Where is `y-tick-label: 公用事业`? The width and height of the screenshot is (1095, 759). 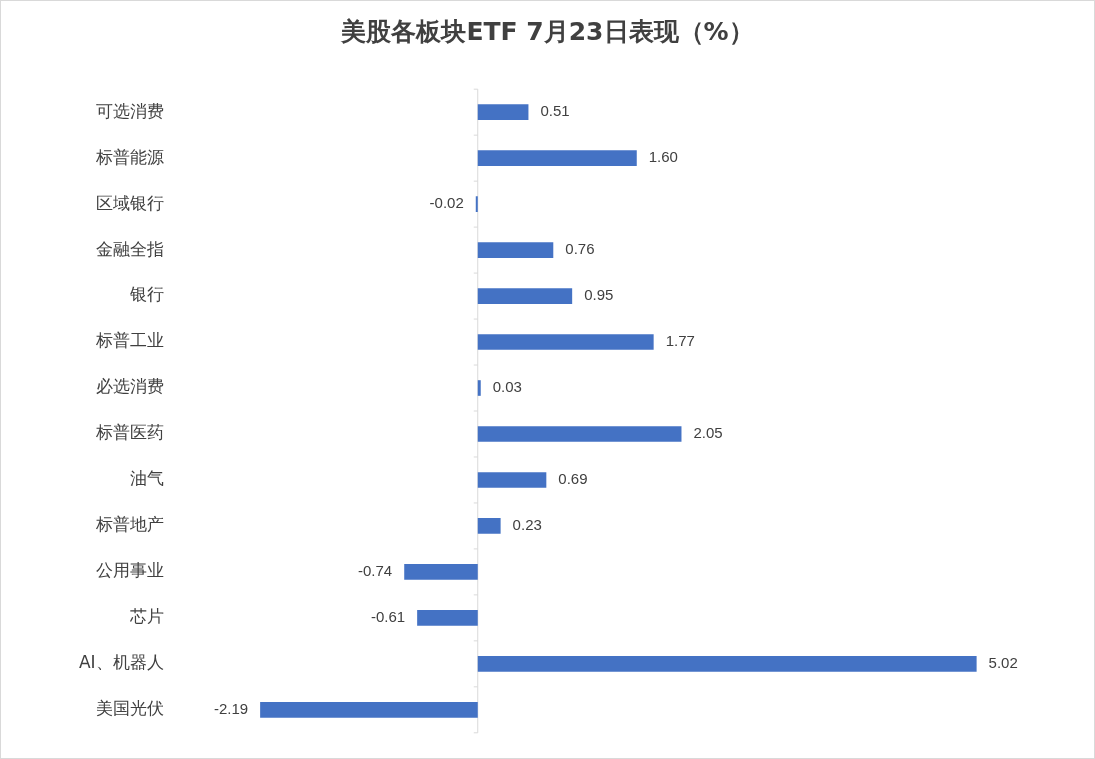 y-tick-label: 公用事业 is located at coordinates (129, 570).